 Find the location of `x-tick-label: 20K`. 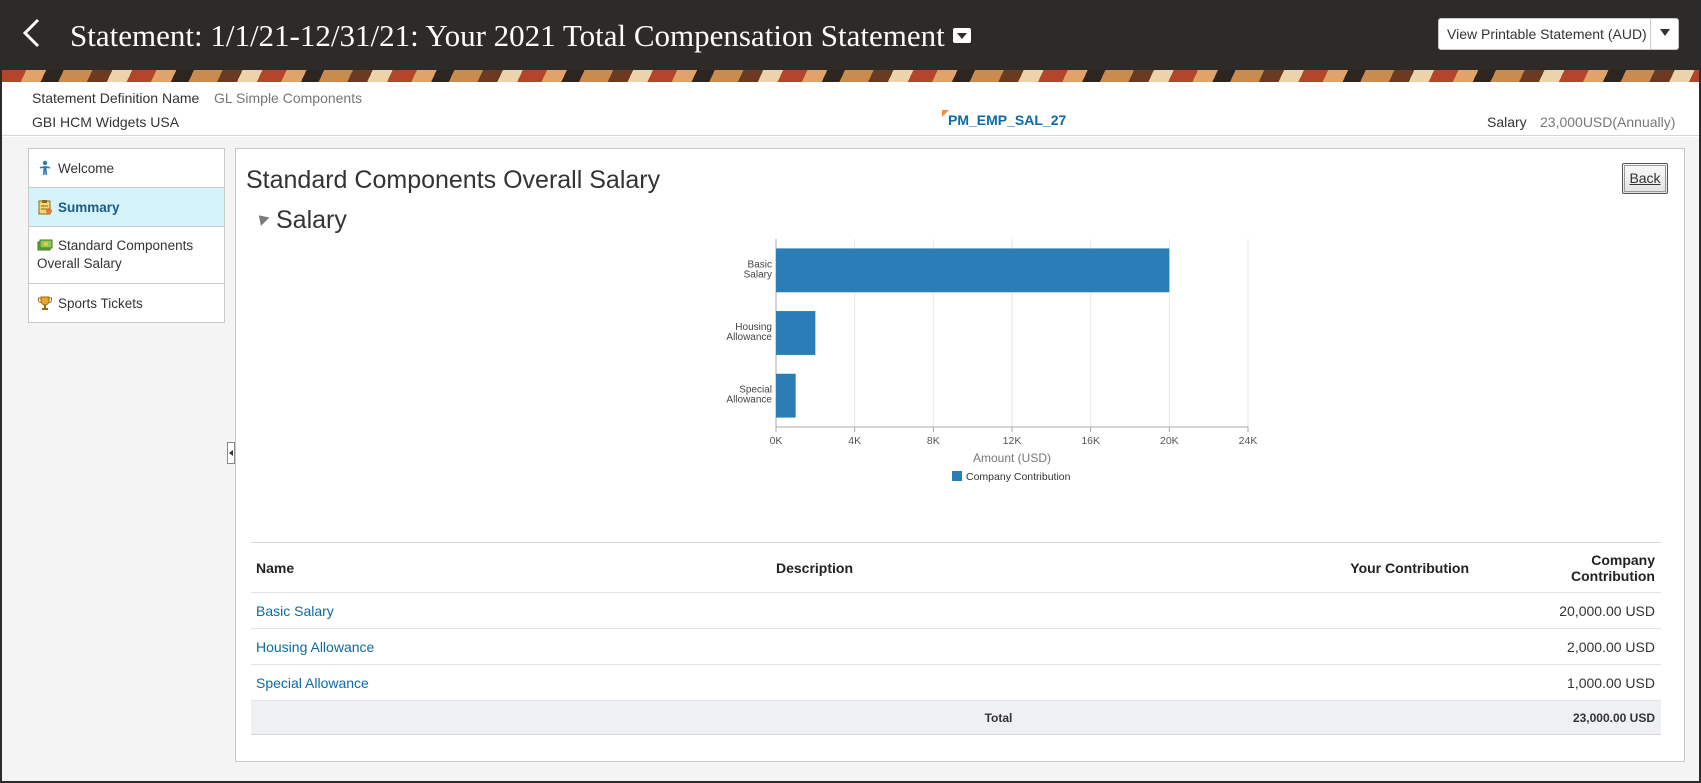

x-tick-label: 20K is located at coordinates (1169, 441).